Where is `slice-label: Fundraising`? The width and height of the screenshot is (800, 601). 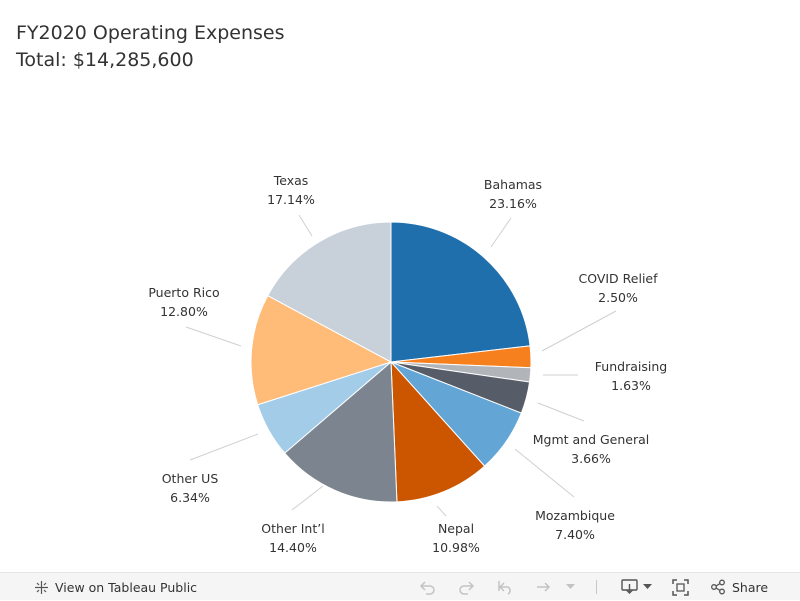 slice-label: Fundraising is located at coordinates (631, 366).